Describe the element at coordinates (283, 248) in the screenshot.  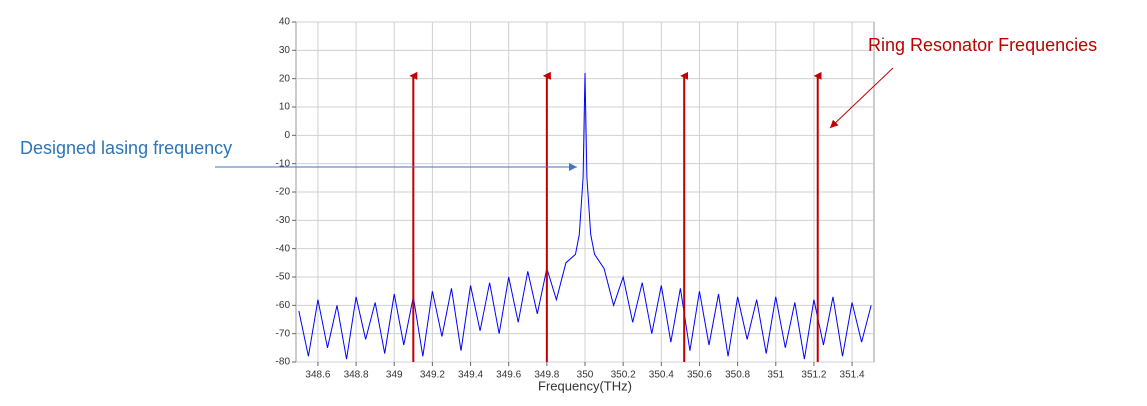
I see `y-tick-label: -40` at that location.